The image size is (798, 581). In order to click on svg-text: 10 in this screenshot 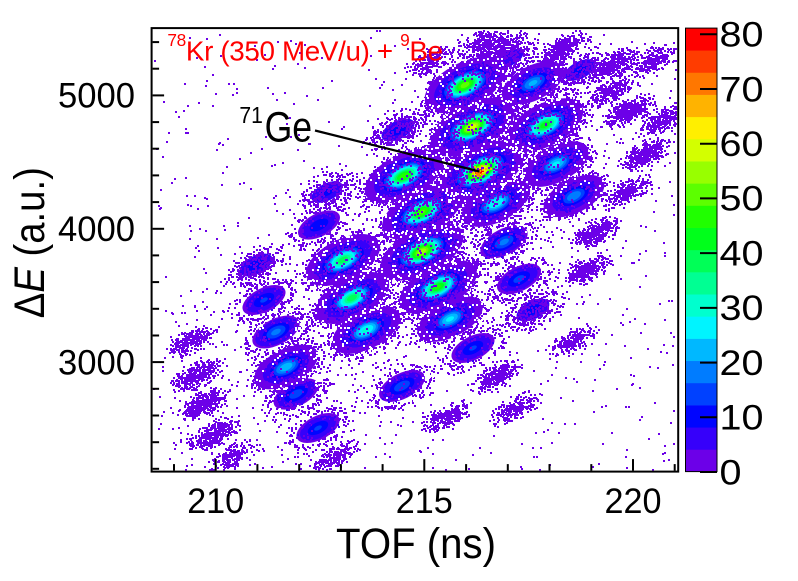, I will do `click(742, 418)`.